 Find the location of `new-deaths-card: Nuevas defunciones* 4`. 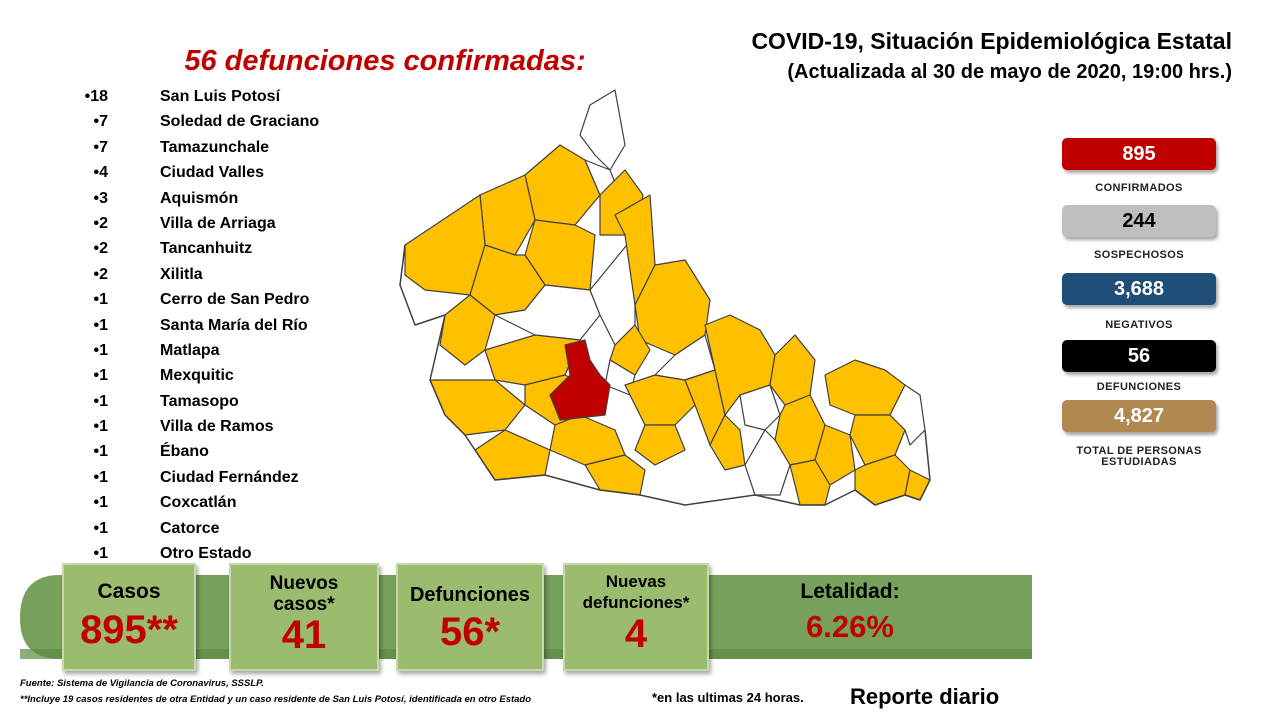

new-deaths-card: Nuevas defunciones* 4 is located at coordinates (636, 617).